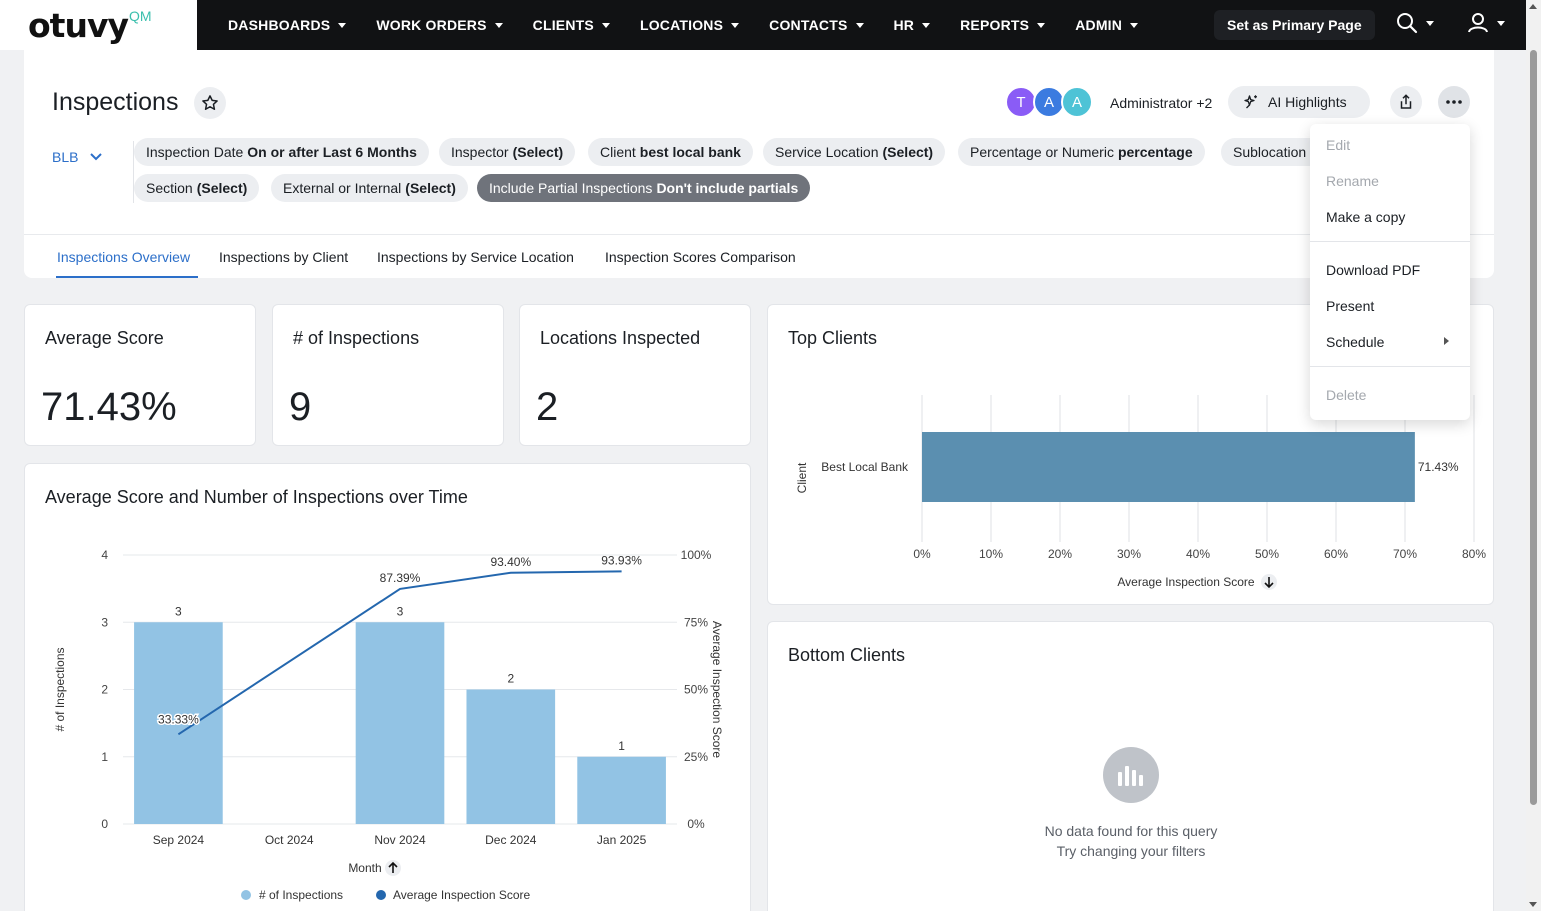 Image resolution: width=1541 pixels, height=911 pixels. What do you see at coordinates (816, 25) in the screenshot?
I see `nav-contacts: CONTACTS` at bounding box center [816, 25].